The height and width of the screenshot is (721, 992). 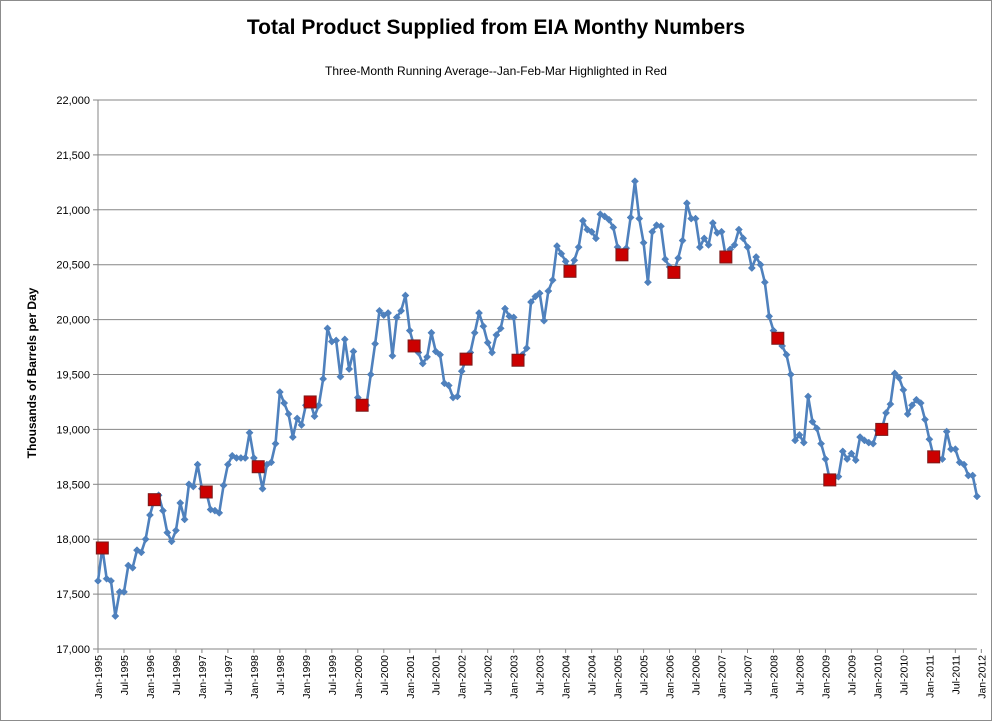 I want to click on y-tick-label: 17,000, so click(x=73, y=650).